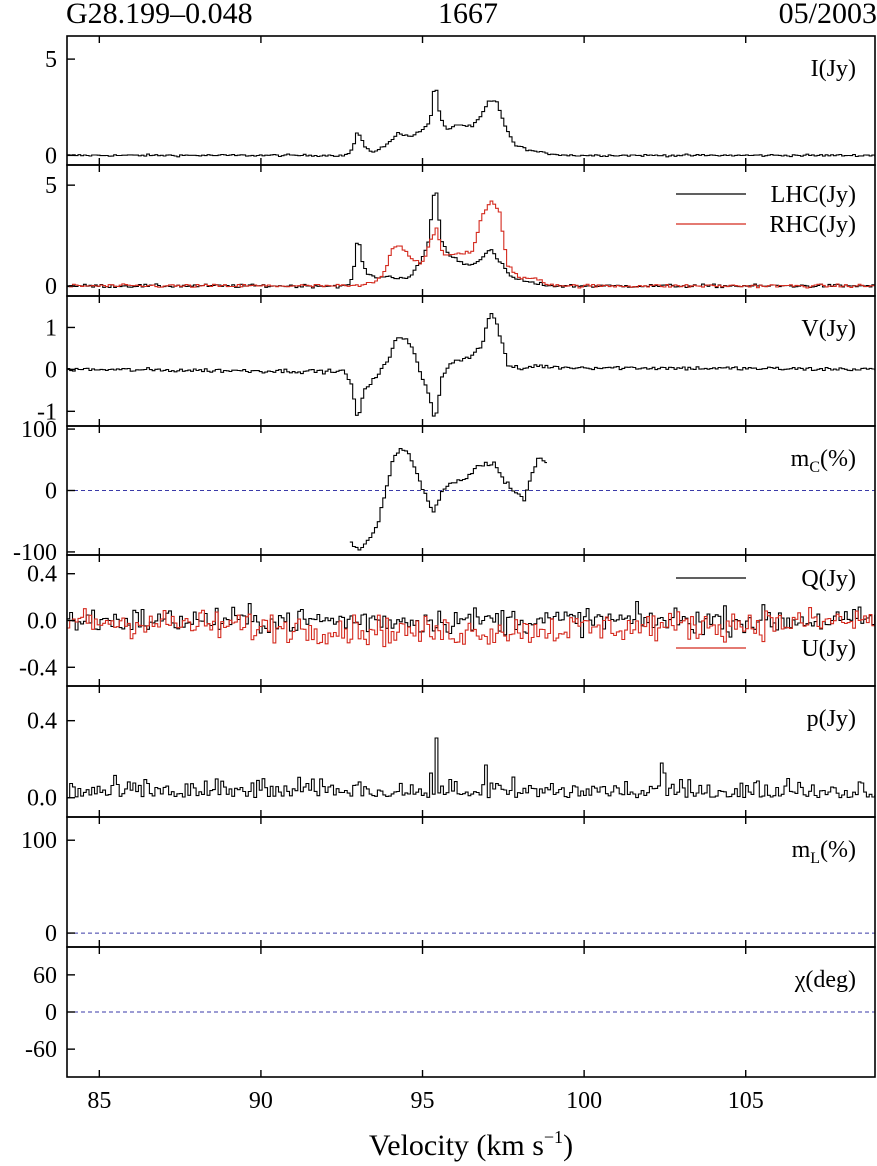 This screenshot has width=877, height=1166. Describe the element at coordinates (828, 329) in the screenshot. I see `panel-label-V: V(Jy)` at that location.